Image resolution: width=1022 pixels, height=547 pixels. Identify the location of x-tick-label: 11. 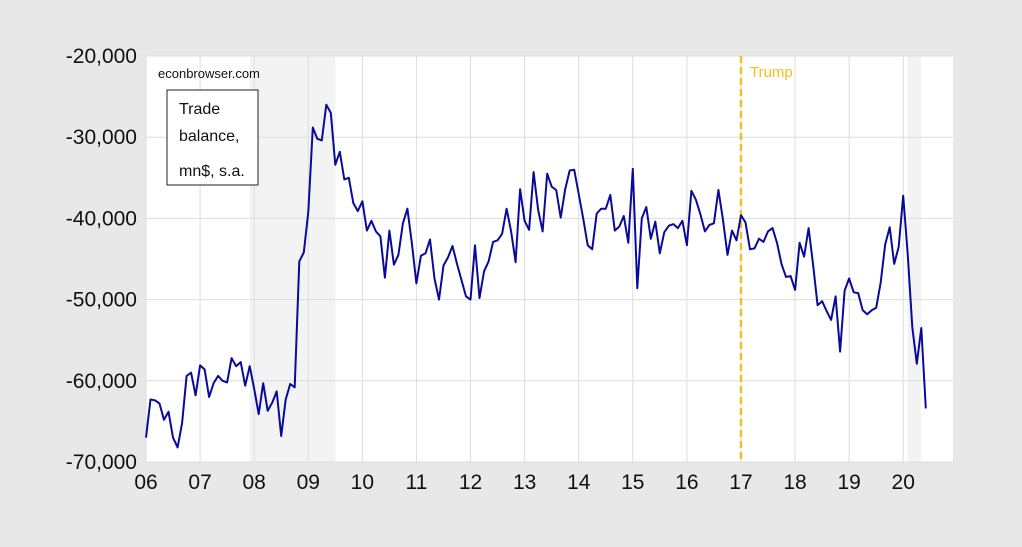
(417, 482).